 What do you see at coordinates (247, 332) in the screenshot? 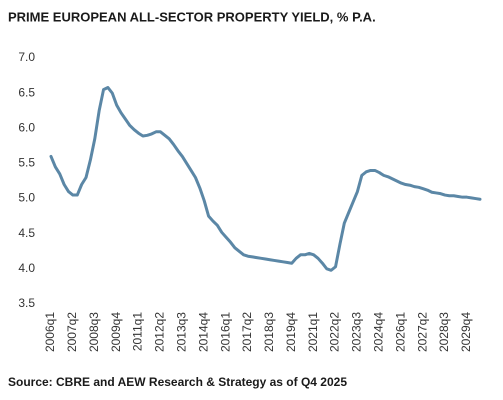
I see `x-tick-label: 2017q2` at bounding box center [247, 332].